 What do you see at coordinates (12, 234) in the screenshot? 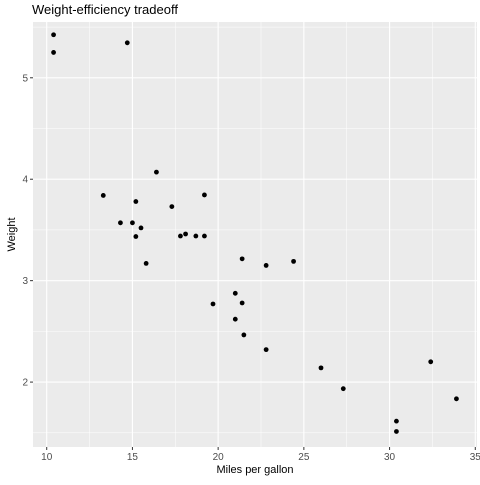
I see `y-axis-label: Weight` at bounding box center [12, 234].